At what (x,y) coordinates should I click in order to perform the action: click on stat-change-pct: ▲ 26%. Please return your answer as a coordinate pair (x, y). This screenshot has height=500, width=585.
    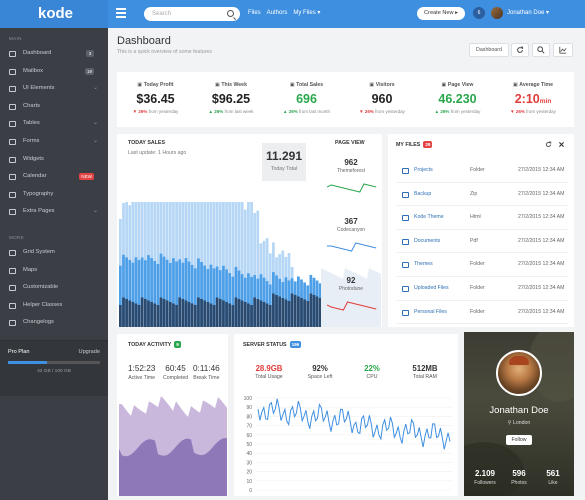
    Looking at the image, I should click on (290, 111).